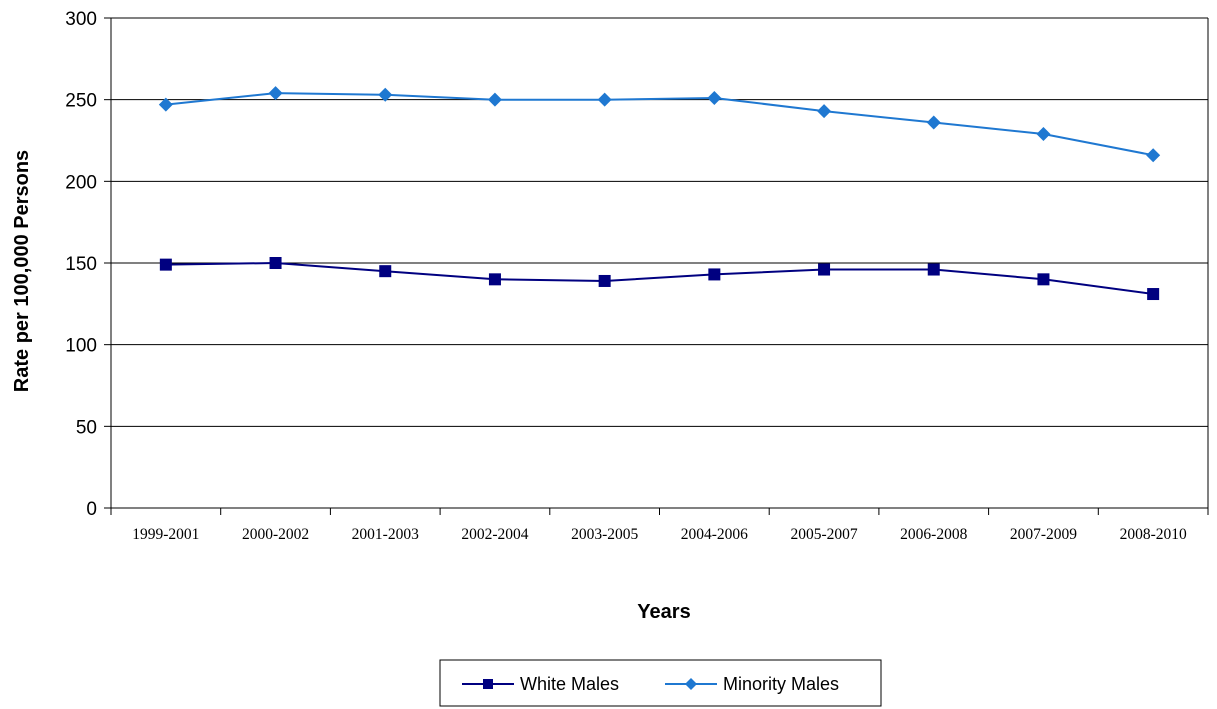  I want to click on x-tick-label: 1999-2001, so click(165, 534).